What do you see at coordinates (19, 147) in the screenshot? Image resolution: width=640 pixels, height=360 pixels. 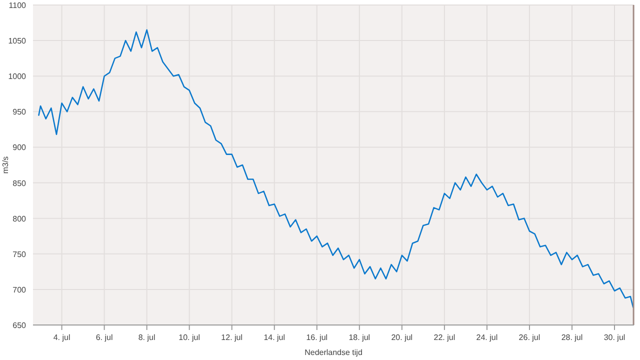 I see `y-tick-label: 900` at bounding box center [19, 147].